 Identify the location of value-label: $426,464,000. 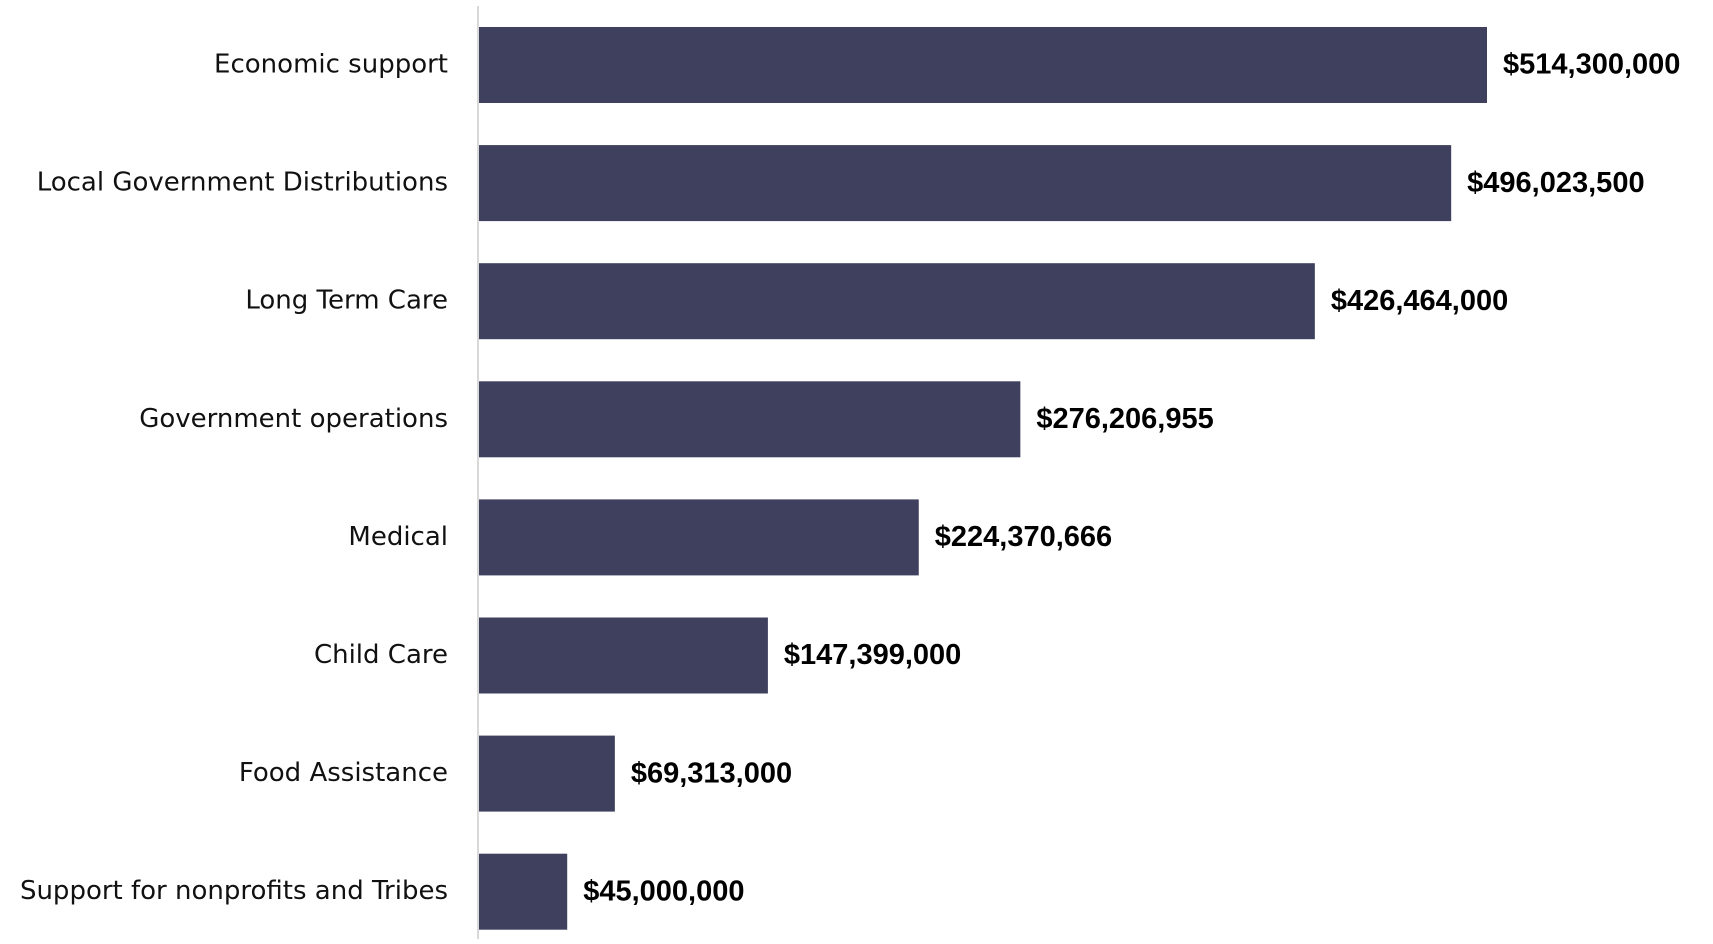
(1419, 301).